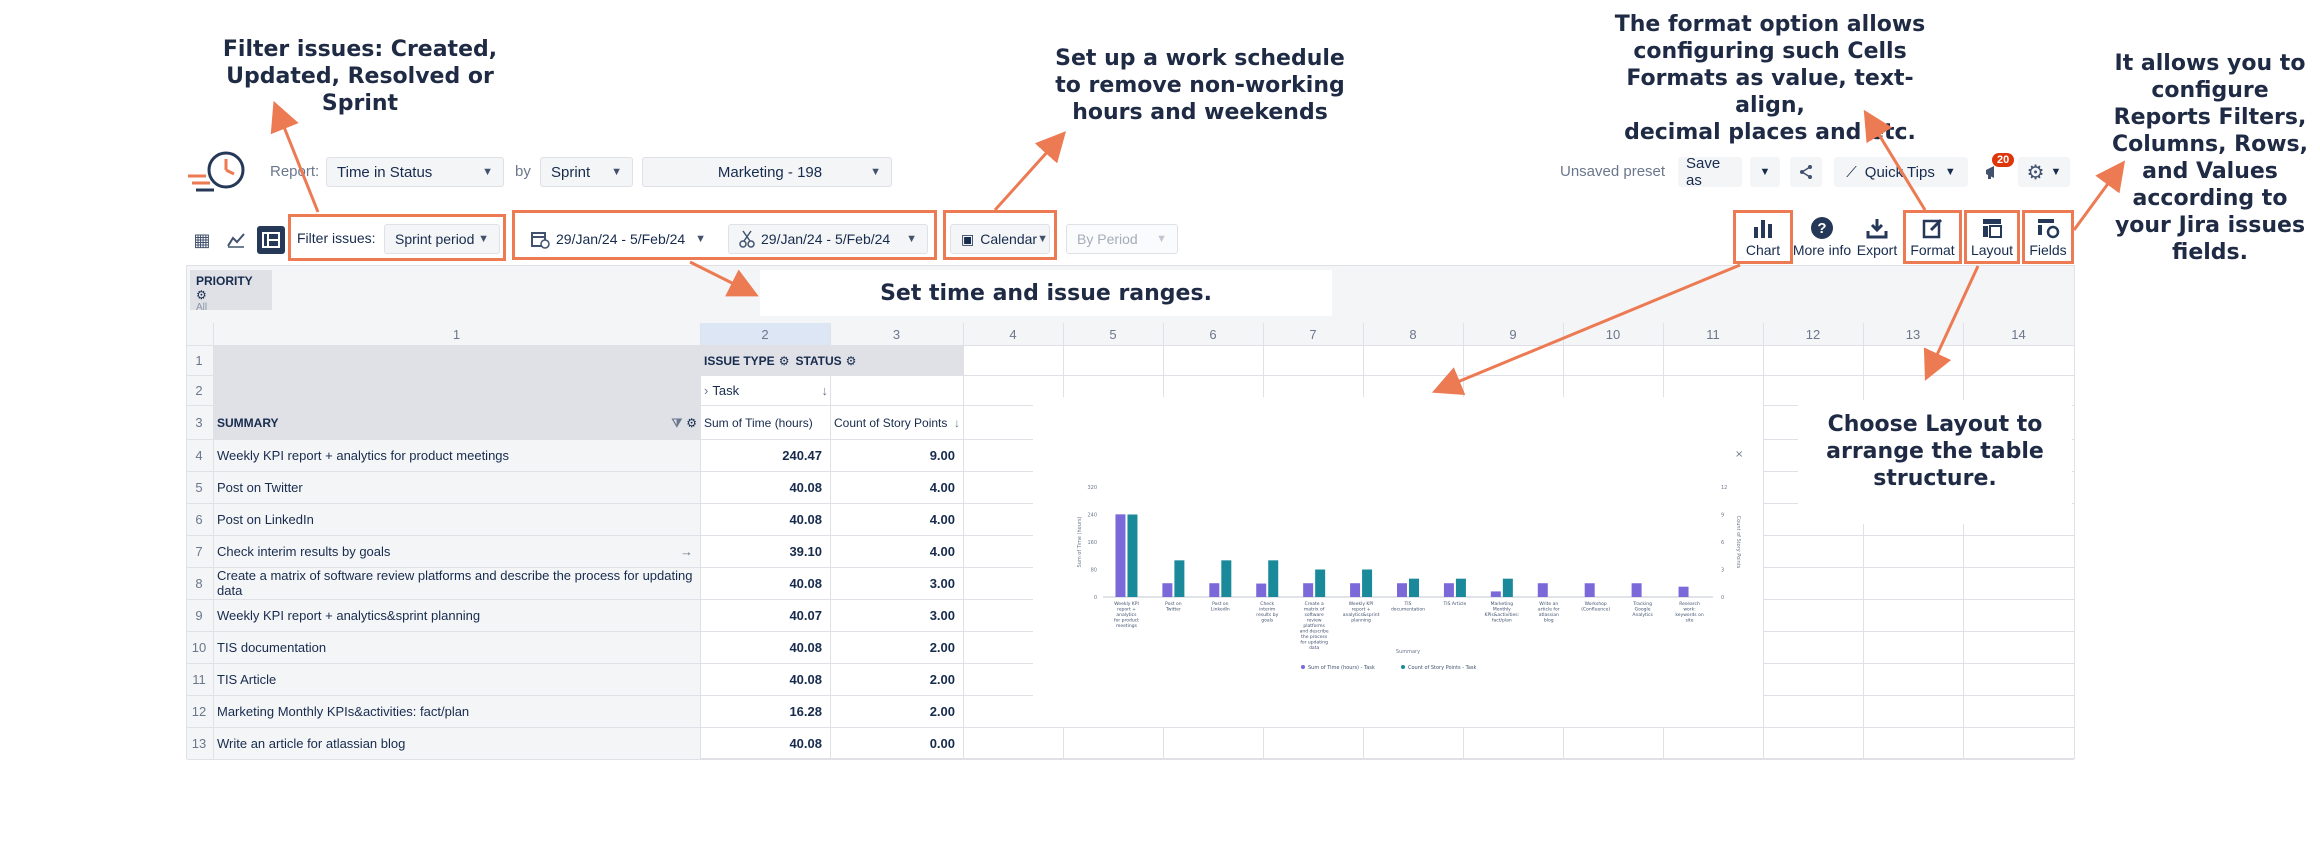 The height and width of the screenshot is (863, 2320). Describe the element at coordinates (1877, 239) in the screenshot. I see `export-button: Export` at that location.